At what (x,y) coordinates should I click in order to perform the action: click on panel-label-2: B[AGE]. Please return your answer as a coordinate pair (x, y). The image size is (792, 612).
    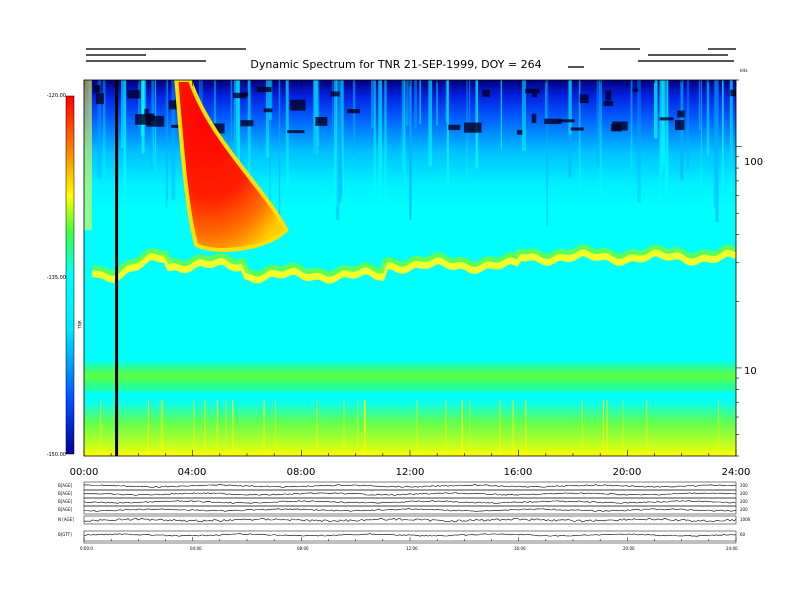
    Looking at the image, I should click on (65, 493).